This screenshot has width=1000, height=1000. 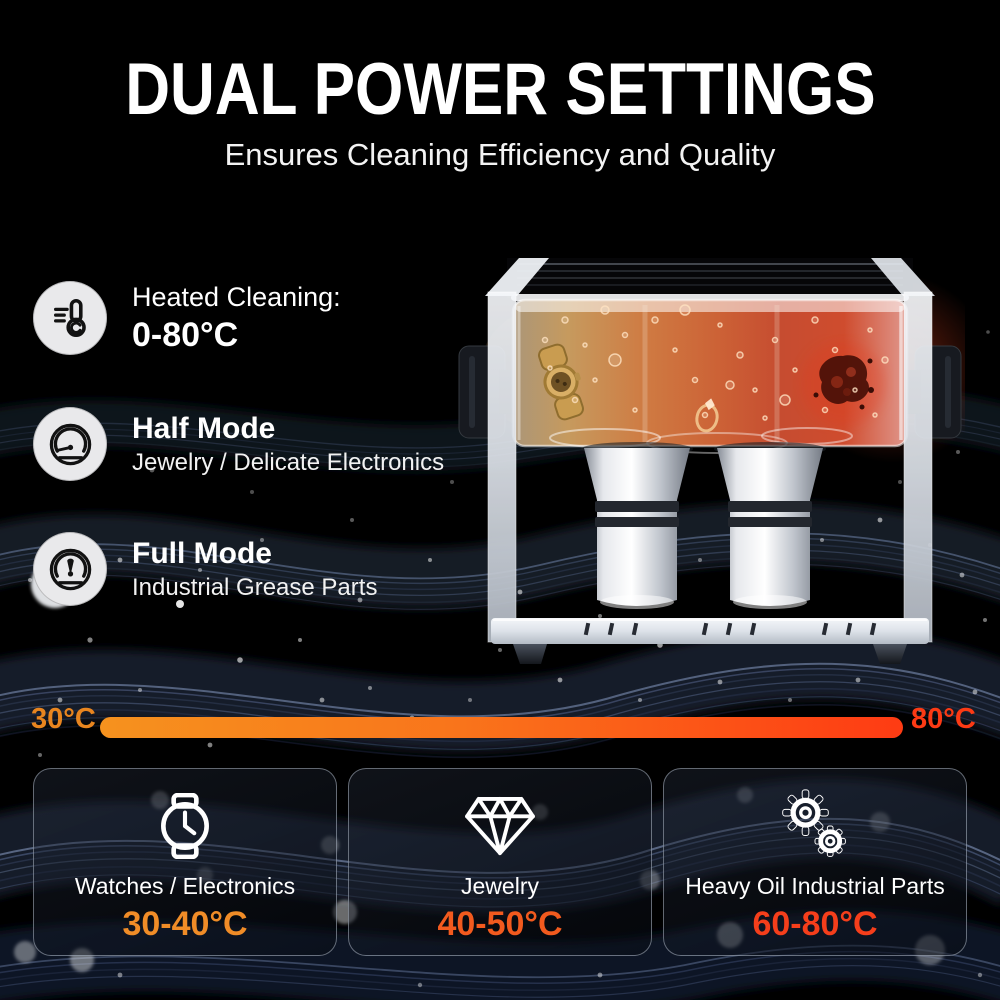 I want to click on card-temp: 30-40°C, so click(x=185, y=924).